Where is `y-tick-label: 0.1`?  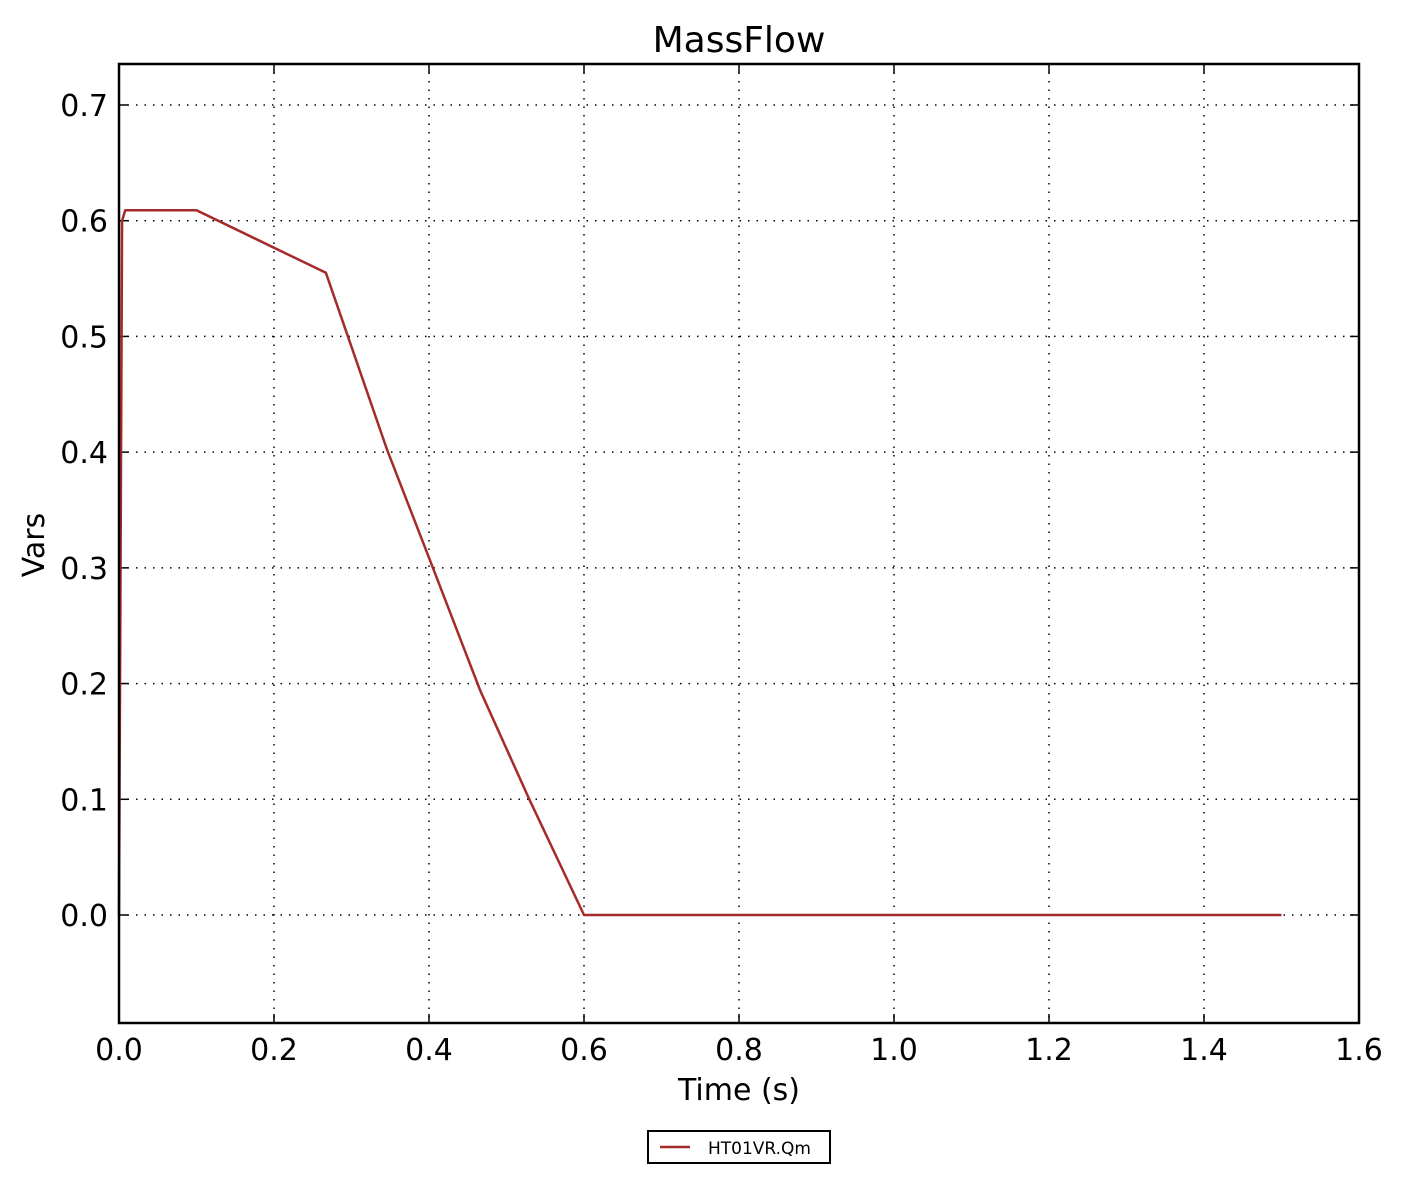 y-tick-label: 0.1 is located at coordinates (84, 800).